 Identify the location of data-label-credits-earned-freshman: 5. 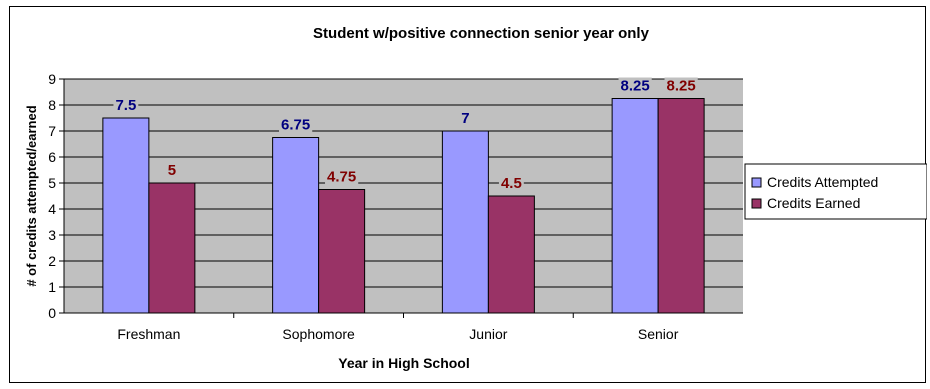
(172, 170).